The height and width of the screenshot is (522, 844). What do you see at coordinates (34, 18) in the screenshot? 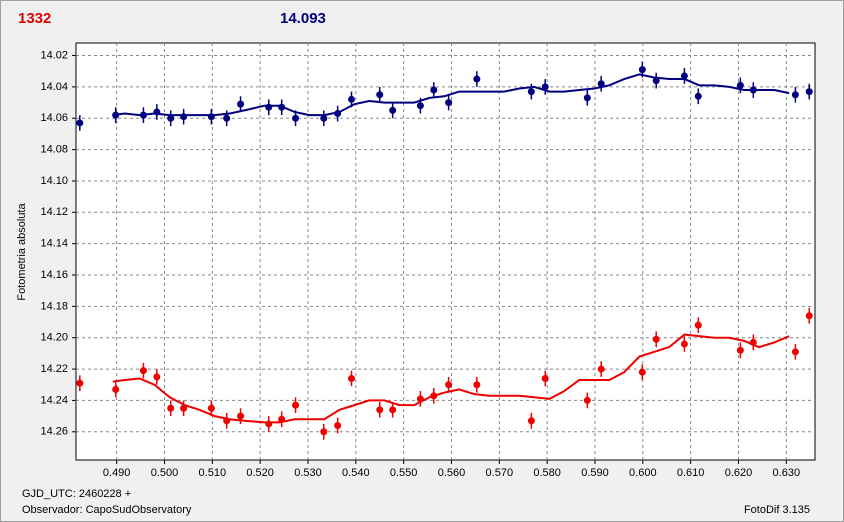
I see `readout-left: 1332` at bounding box center [34, 18].